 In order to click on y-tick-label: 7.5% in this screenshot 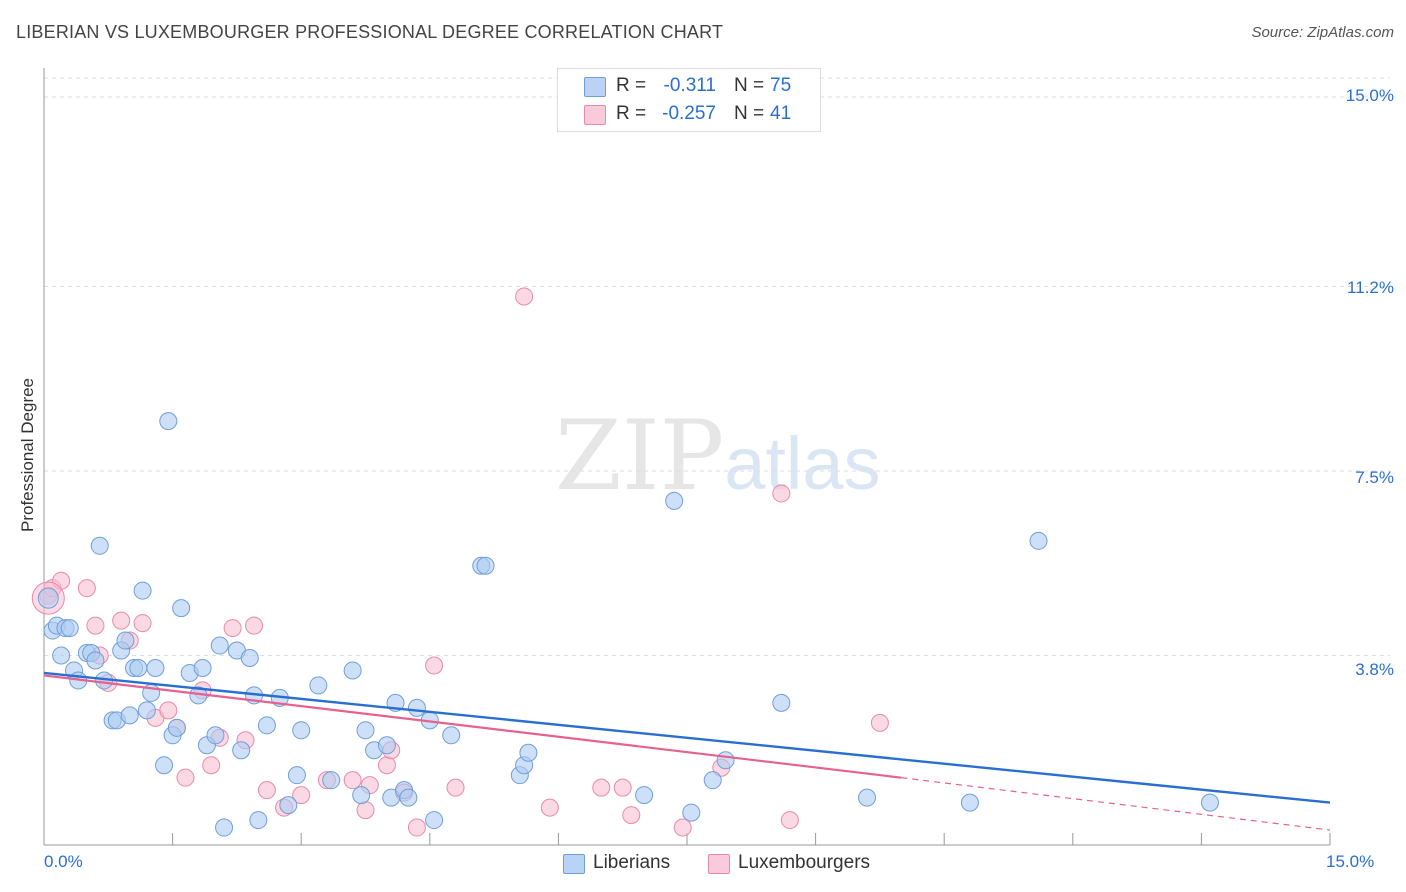, I will do `click(1374, 477)`.